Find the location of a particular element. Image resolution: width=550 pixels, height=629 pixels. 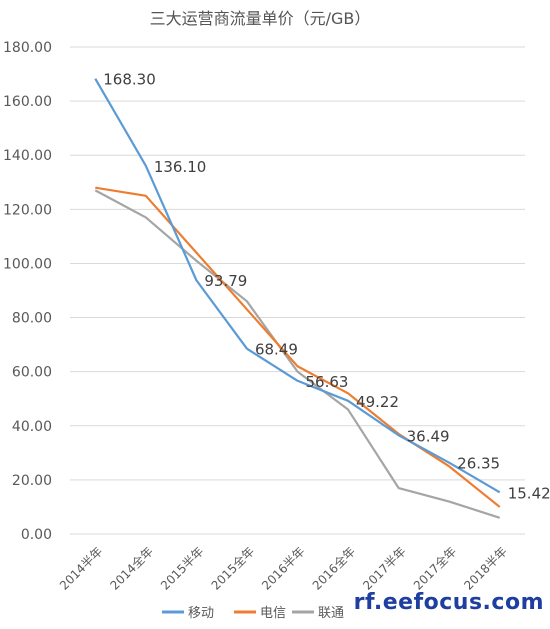

legend-label: 联通 is located at coordinates (331, 613).